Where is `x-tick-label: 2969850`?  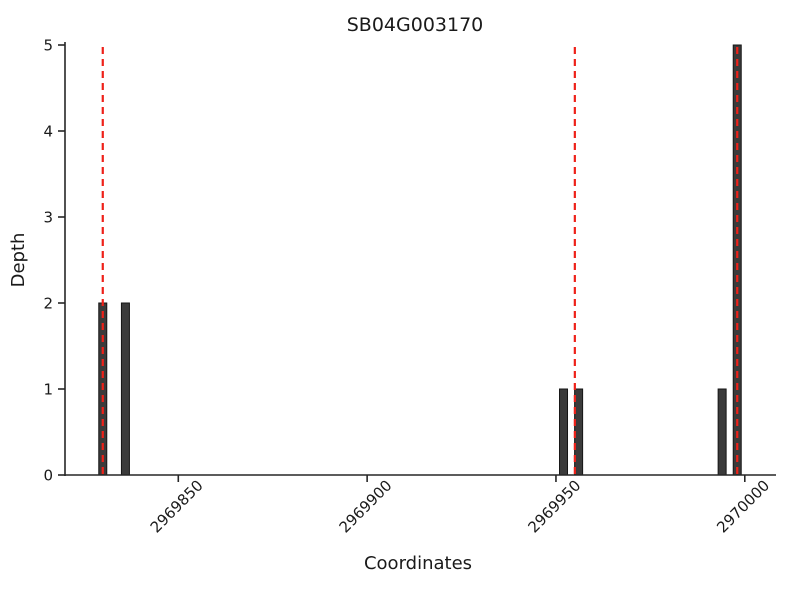 x-tick-label: 2969850 is located at coordinates (177, 506).